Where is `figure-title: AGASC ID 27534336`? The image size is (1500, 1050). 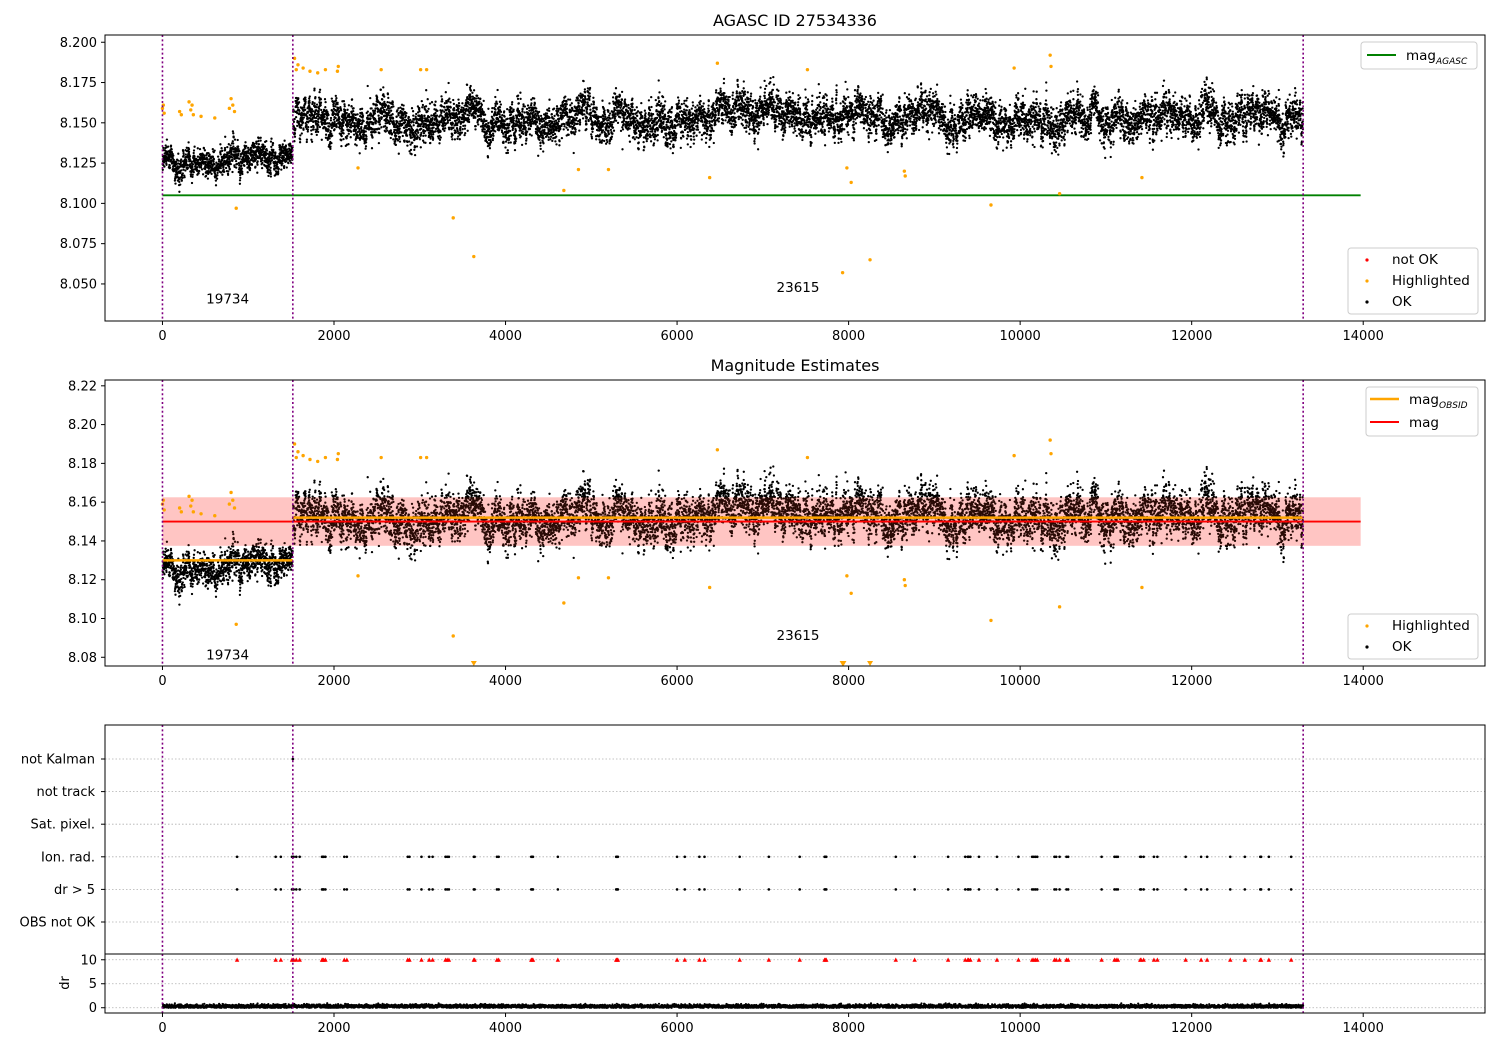
figure-title: AGASC ID 27534336 is located at coordinates (795, 20).